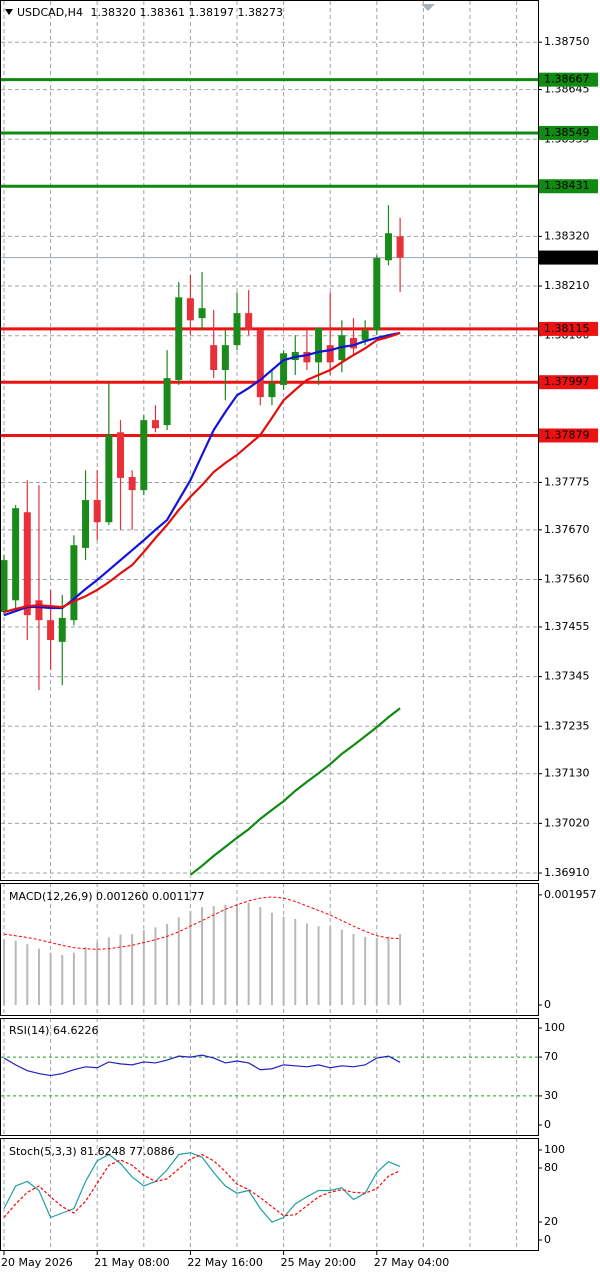  Describe the element at coordinates (567, 579) in the screenshot. I see `y-tick-label: 1.37560` at that location.